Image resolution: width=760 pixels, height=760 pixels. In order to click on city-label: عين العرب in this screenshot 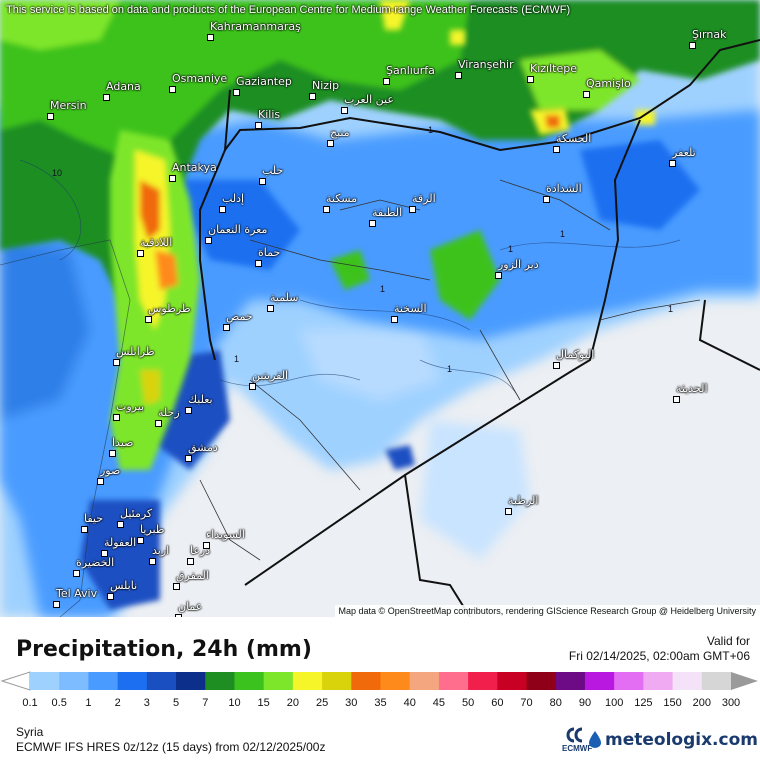, I will do `click(369, 99)`.